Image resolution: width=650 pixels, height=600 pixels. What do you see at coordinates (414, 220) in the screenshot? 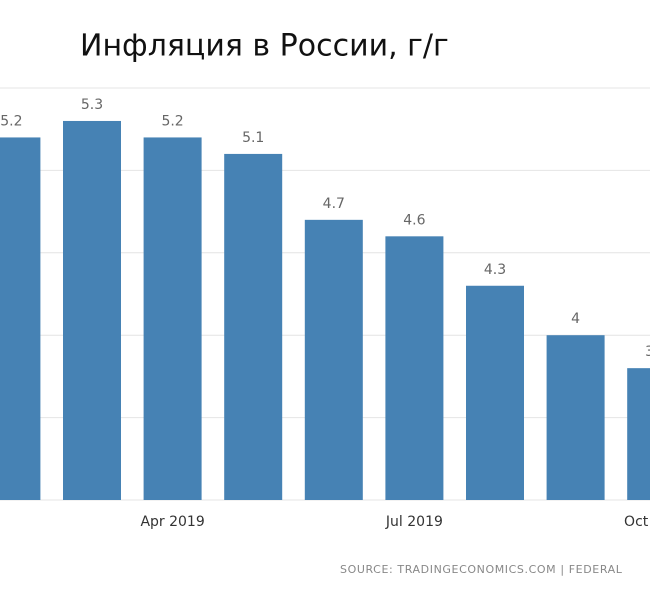
I see `value-label: 4.6` at bounding box center [414, 220].